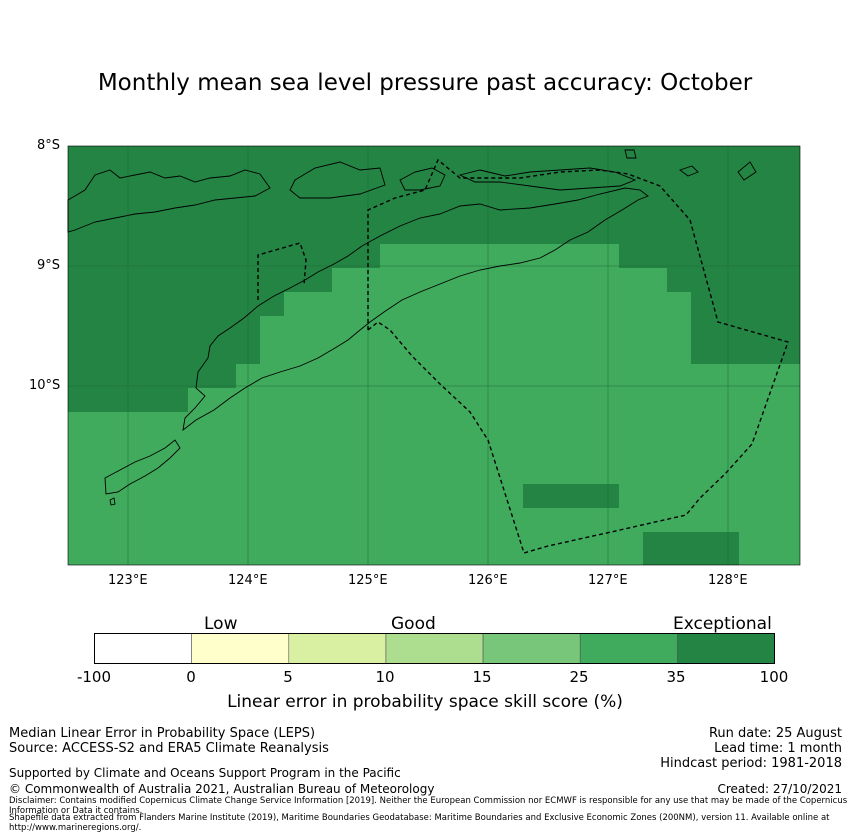 The width and height of the screenshot is (850, 839). What do you see at coordinates (142, 467) in the screenshot?
I see `rote-coastline` at bounding box center [142, 467].